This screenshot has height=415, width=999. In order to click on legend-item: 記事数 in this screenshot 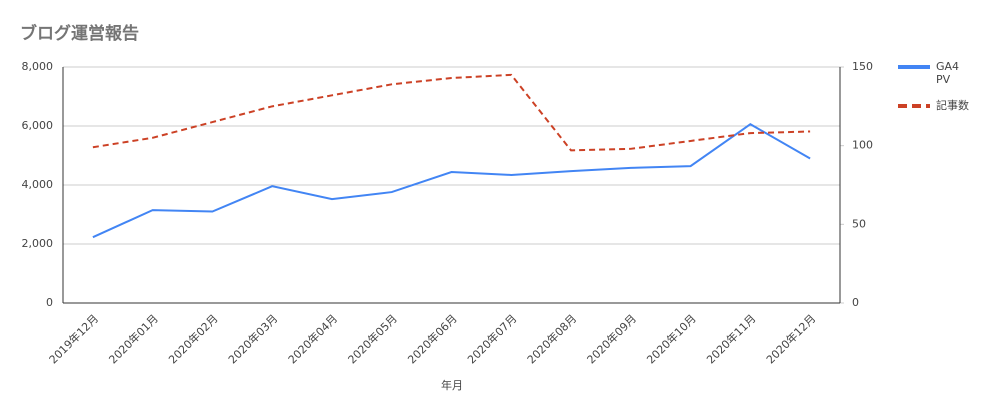, I will do `click(952, 105)`.